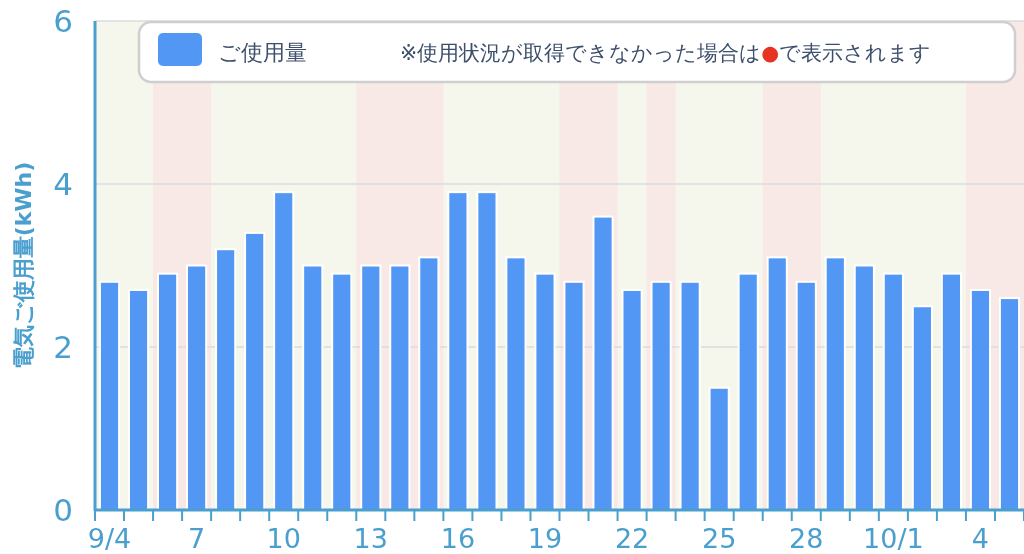  What do you see at coordinates (262, 52) in the screenshot?
I see `legend-label: ご使用量` at bounding box center [262, 52].